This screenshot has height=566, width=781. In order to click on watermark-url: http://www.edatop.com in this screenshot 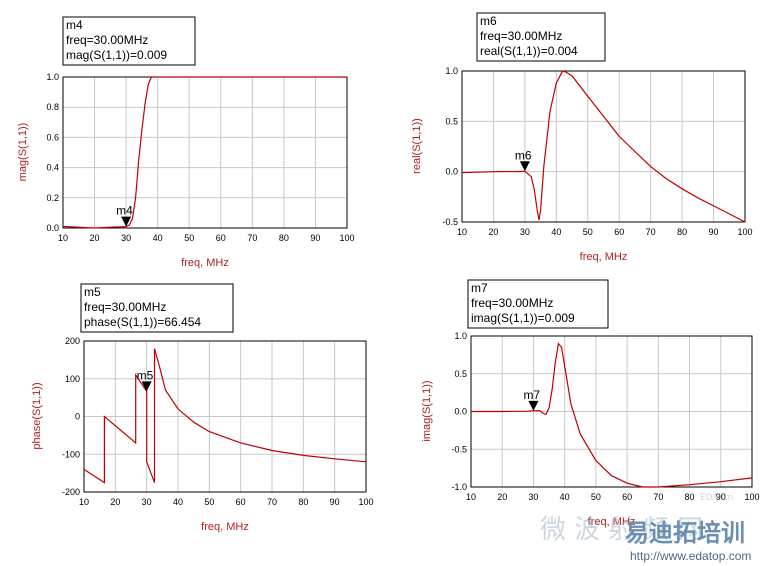, I will do `click(690, 556)`.